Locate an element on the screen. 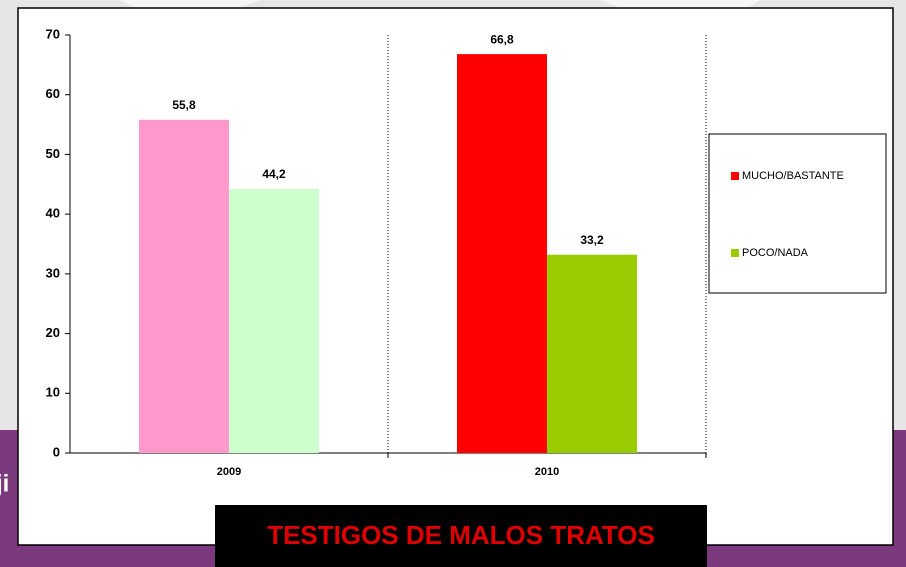  y-tick-label: 60 is located at coordinates (53, 93).